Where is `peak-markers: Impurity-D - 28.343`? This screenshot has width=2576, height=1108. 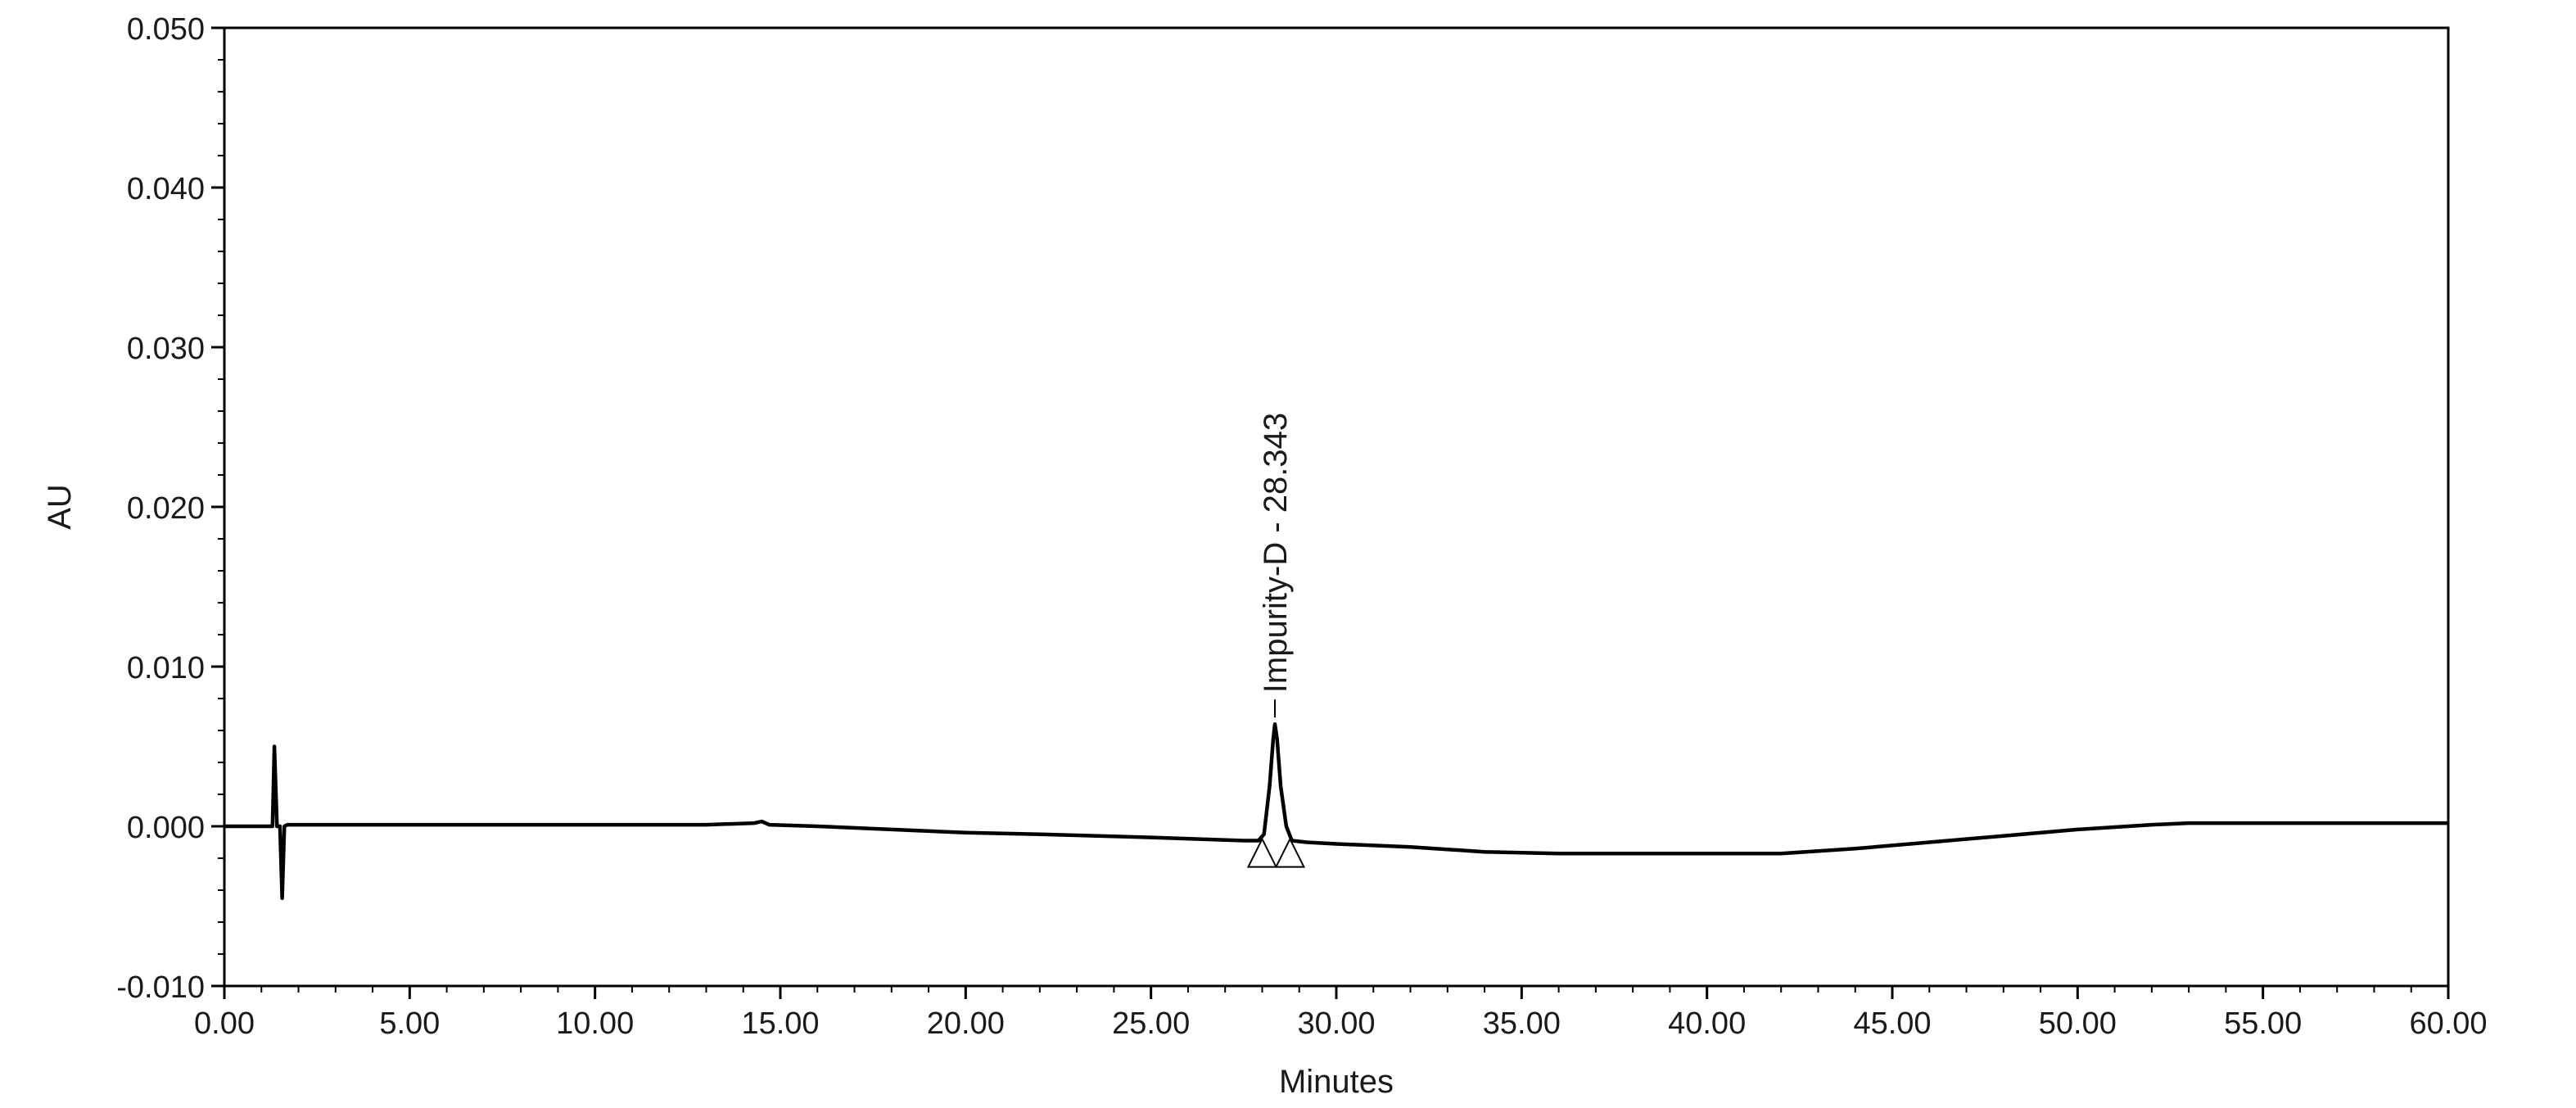
peak-markers: Impurity-D - 28.343 is located at coordinates (1276, 640).